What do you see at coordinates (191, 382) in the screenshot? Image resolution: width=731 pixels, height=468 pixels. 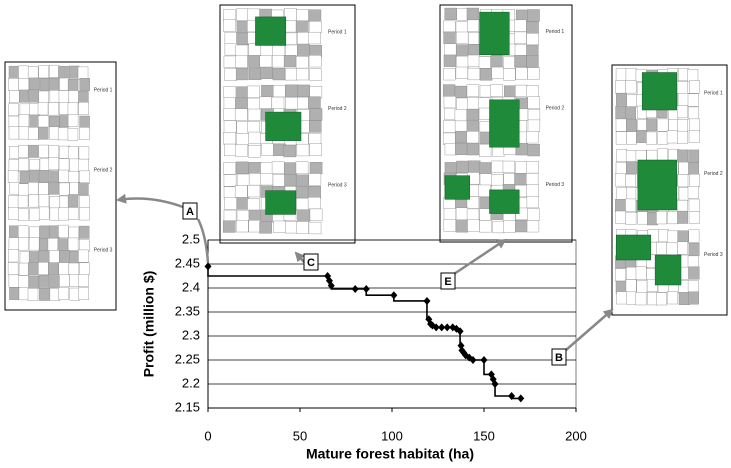 I see `y-tick-label: 2.2` at bounding box center [191, 382].